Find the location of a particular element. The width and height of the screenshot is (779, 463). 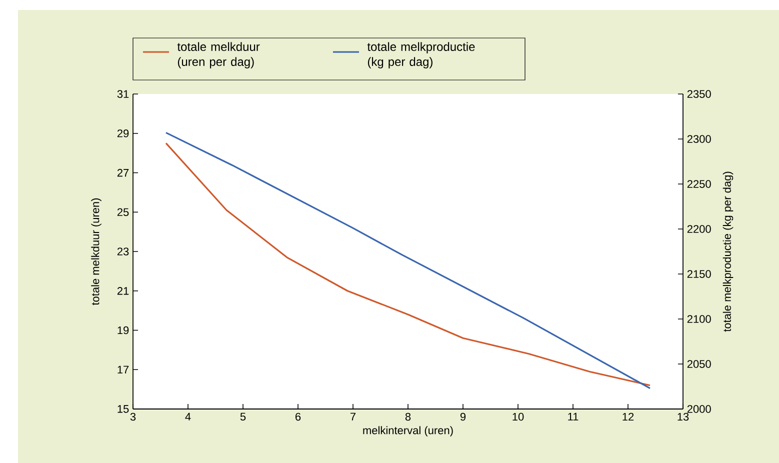

y-tick-label: 23 is located at coordinates (123, 252).